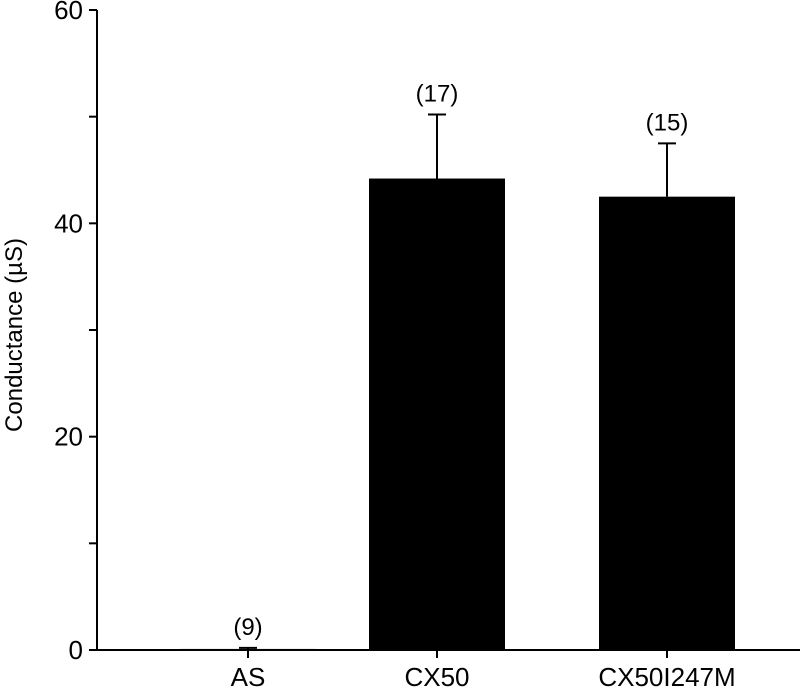 The image size is (800, 691). What do you see at coordinates (68, 437) in the screenshot?
I see `y-tick-label: 20` at bounding box center [68, 437].